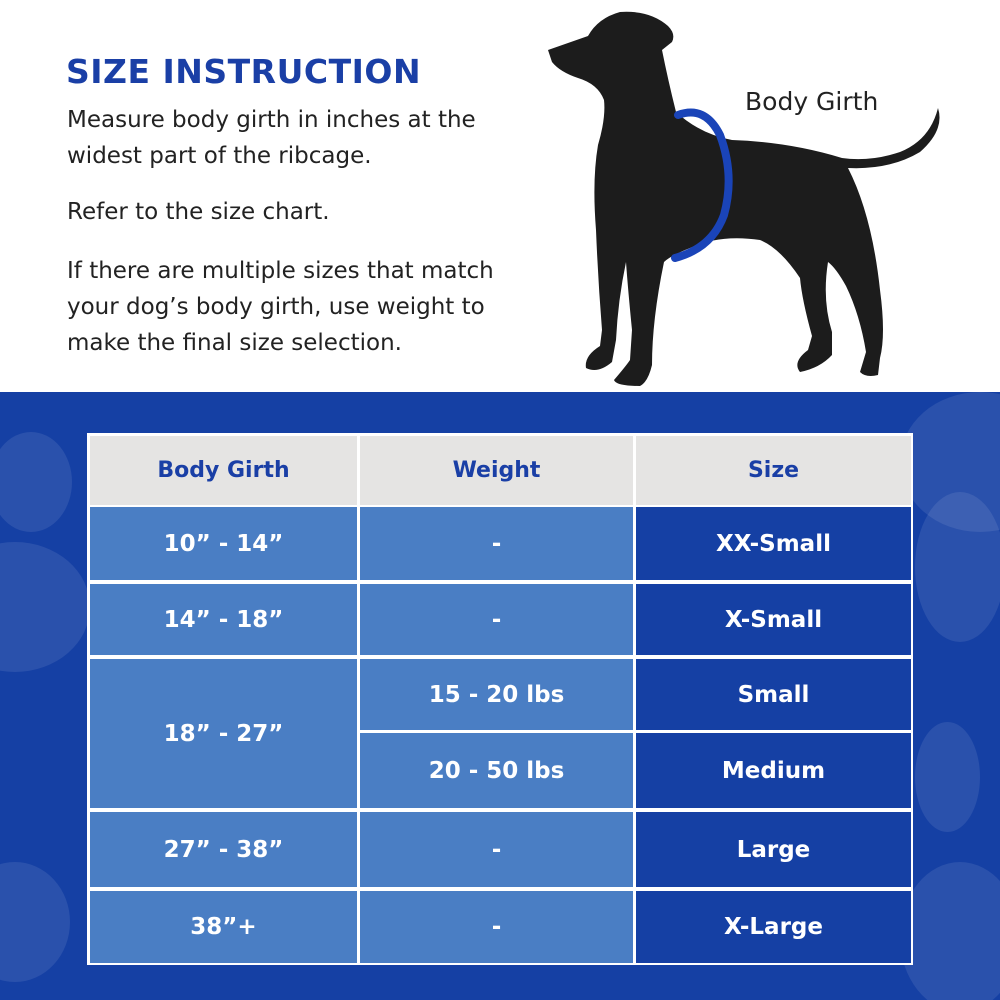 This screenshot has height=1000, width=1000. I want to click on instruction-refer: Refer to the size chart., so click(198, 212).